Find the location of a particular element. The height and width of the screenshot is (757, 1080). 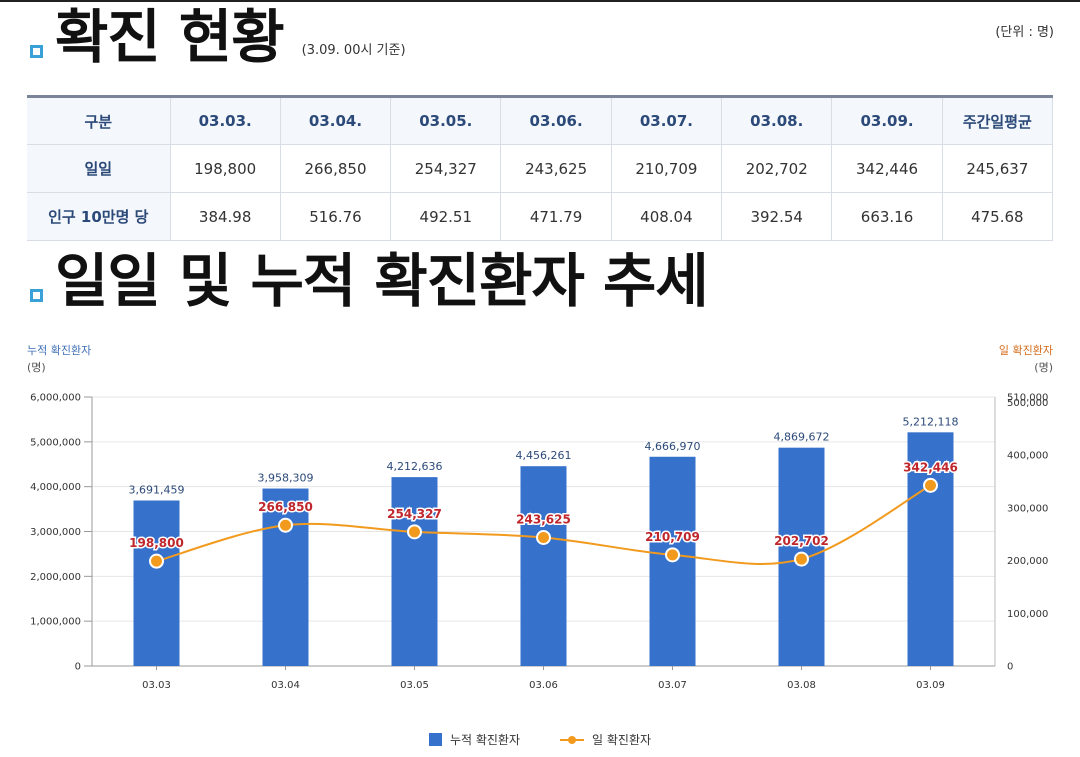

right-tick-label: 200,000 is located at coordinates (1027, 561).